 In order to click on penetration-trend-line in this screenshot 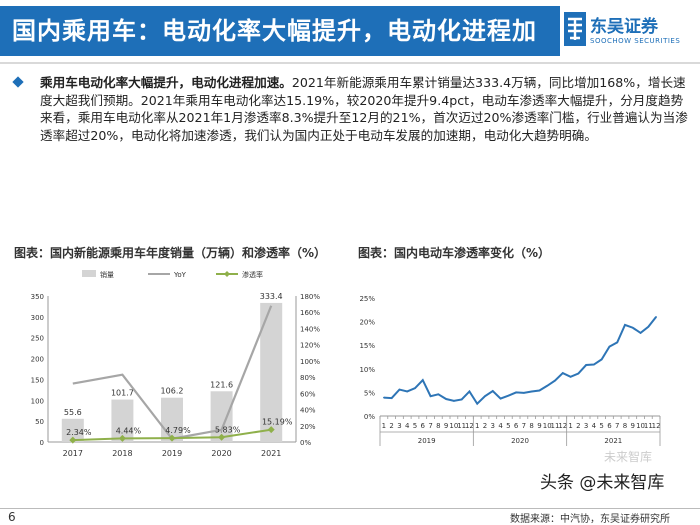, I will do `click(520, 361)`.